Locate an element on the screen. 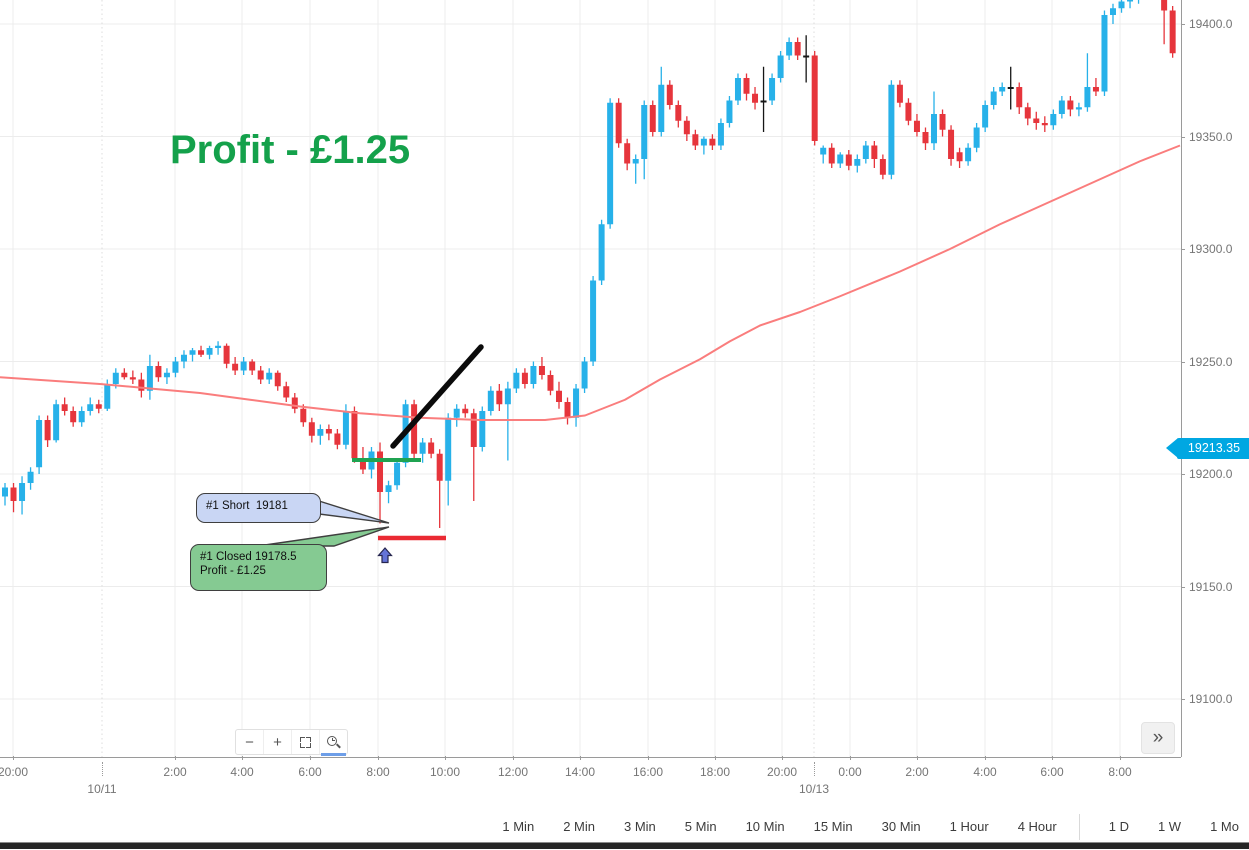 This screenshot has width=1249, height=850. short-trade-text: #1 Short 19181 is located at coordinates (247, 506).